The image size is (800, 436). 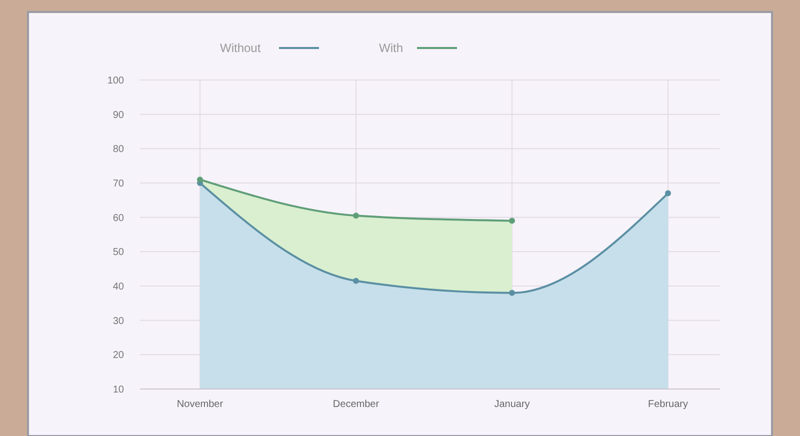 What do you see at coordinates (118, 287) in the screenshot?
I see `y-tick-label: 40` at bounding box center [118, 287].